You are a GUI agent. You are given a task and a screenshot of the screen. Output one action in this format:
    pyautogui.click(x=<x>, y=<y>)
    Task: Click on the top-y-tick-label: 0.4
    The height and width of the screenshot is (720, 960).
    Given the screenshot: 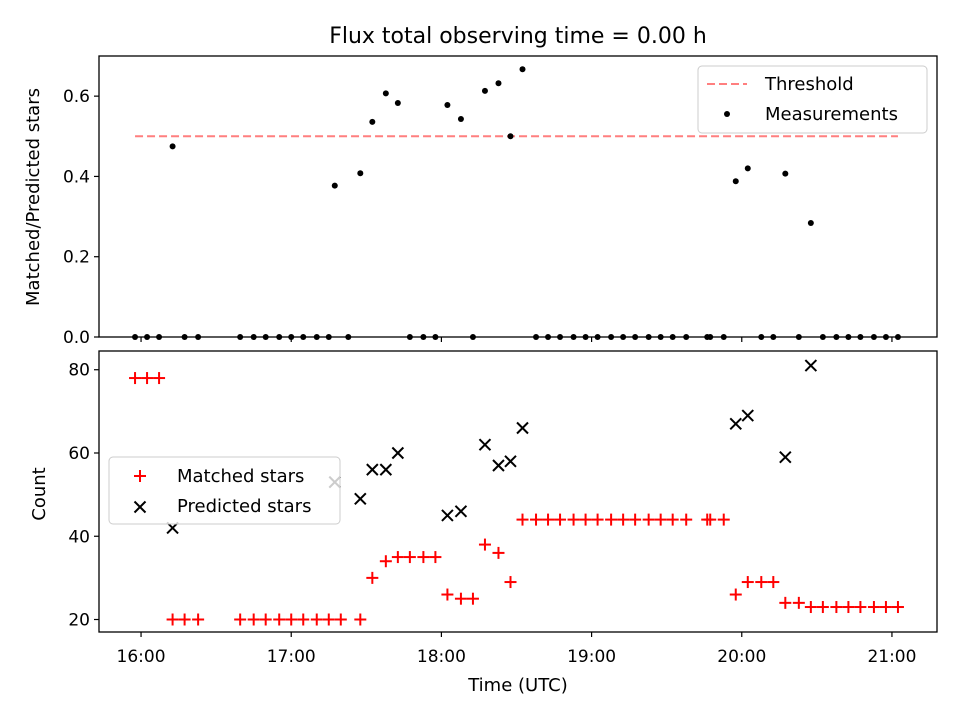 What is the action you would take?
    pyautogui.click(x=76, y=177)
    